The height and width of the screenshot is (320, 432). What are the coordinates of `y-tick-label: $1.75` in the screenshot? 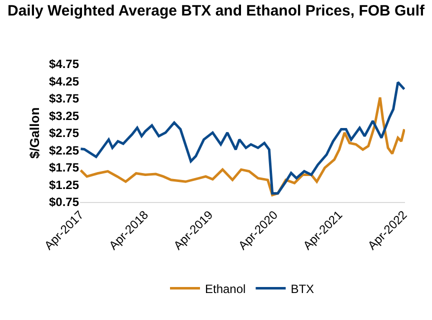 It's located at (64, 167).